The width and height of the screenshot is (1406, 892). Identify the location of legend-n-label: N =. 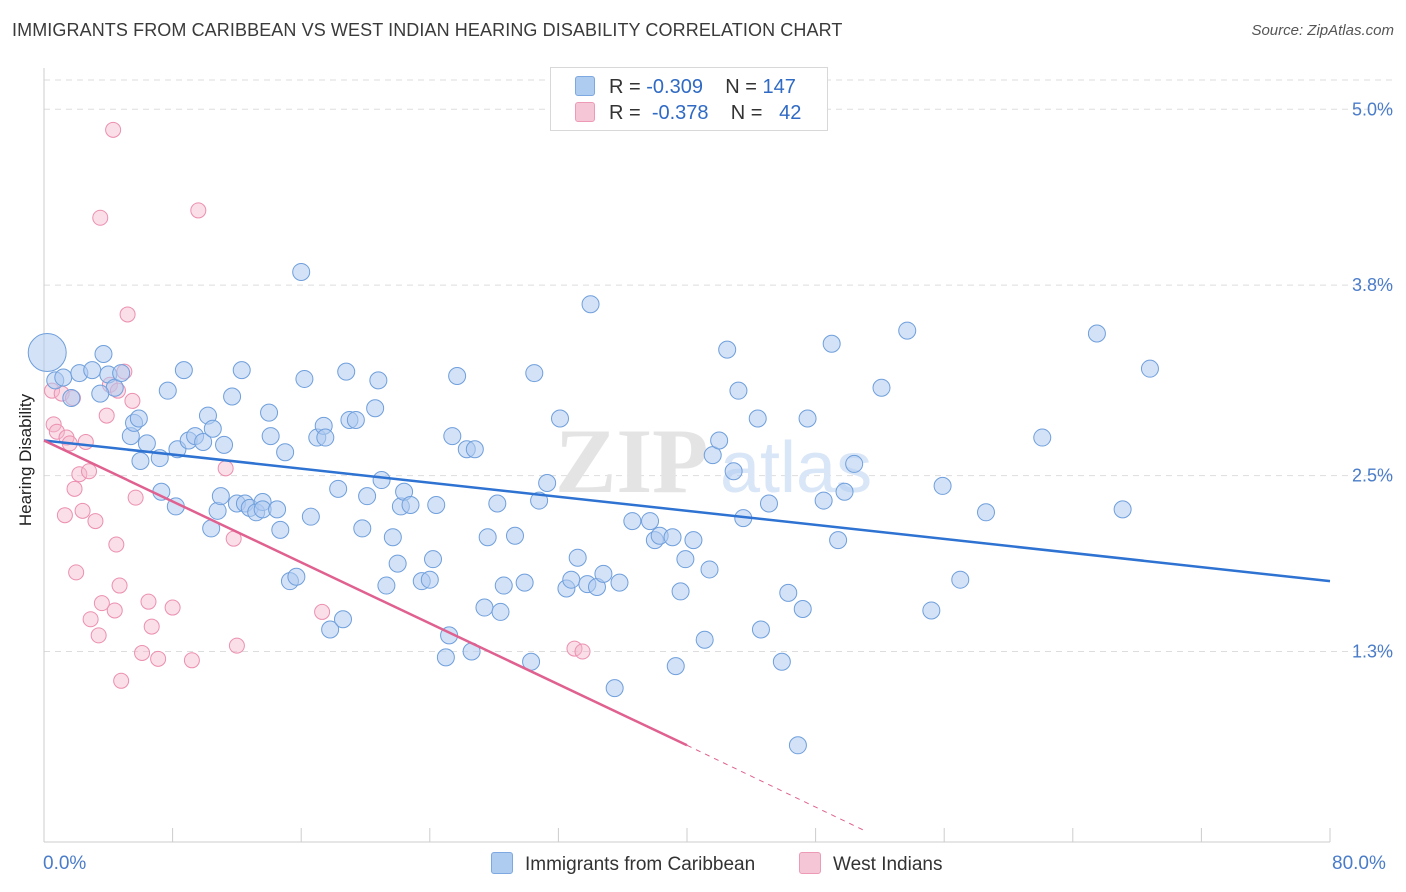
(746, 113).